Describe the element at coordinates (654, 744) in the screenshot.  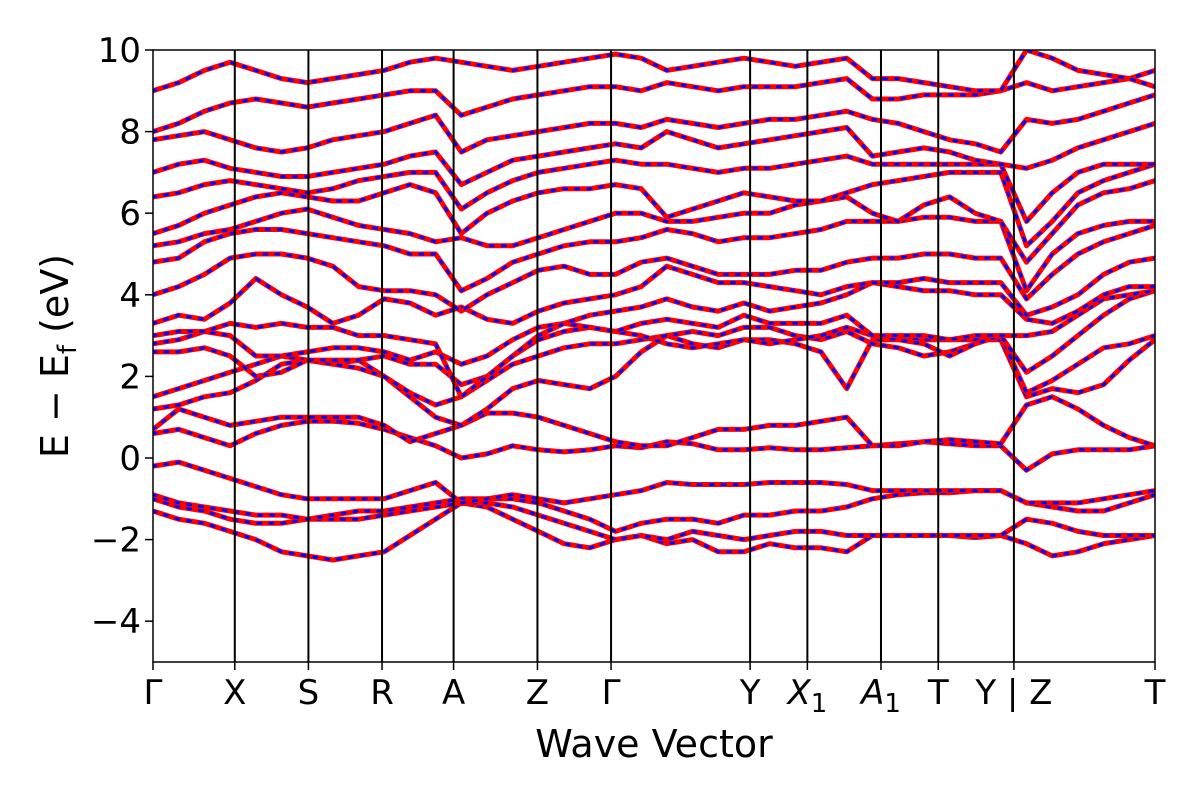
I see `x-axis-title: Wave Vector` at that location.